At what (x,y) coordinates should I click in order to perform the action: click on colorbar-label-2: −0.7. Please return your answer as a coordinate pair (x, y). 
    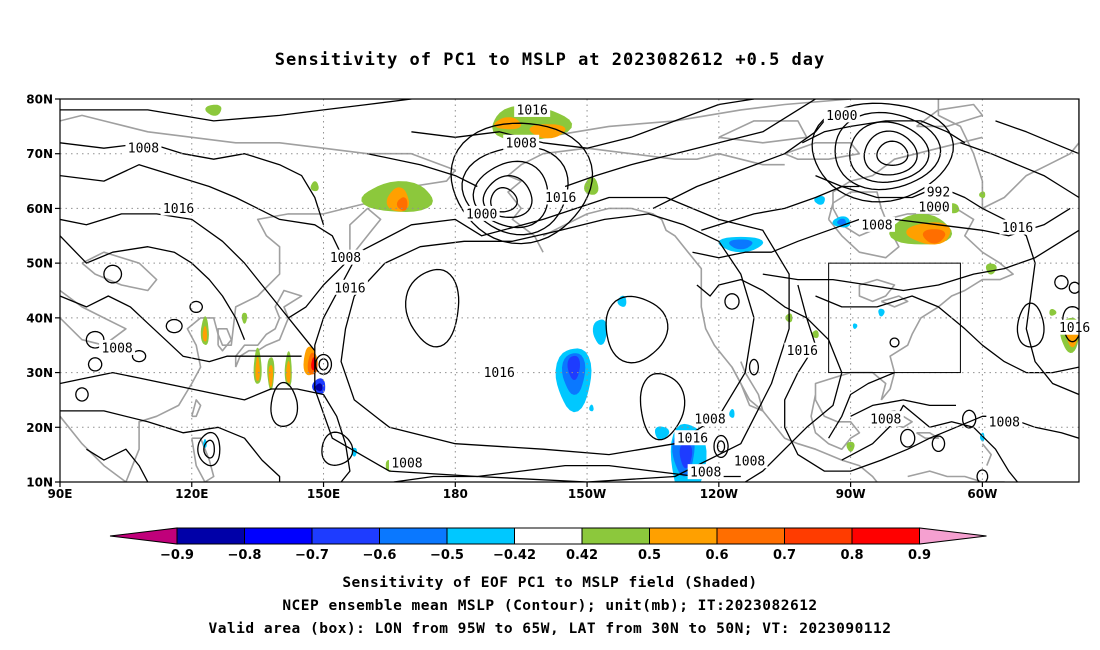
    Looking at the image, I should click on (312, 555).